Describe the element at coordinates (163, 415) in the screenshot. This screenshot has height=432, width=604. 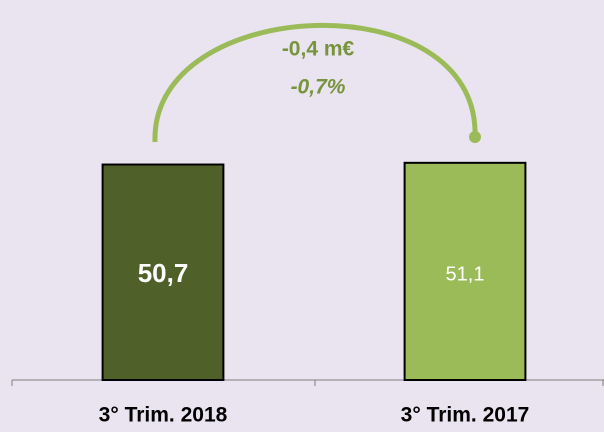
I see `x-tick-label: 3° Trim. 2018` at that location.